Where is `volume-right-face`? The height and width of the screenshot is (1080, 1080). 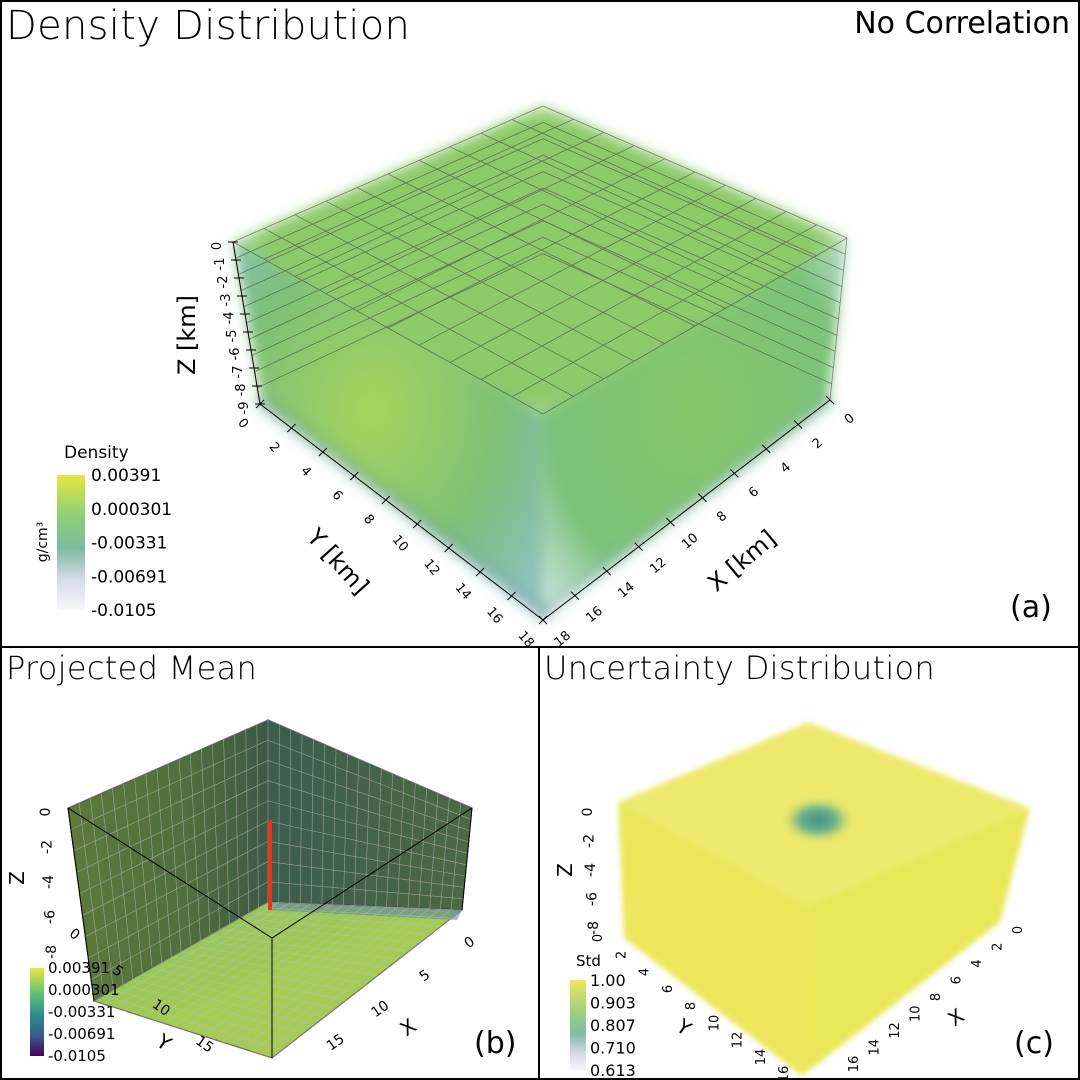
volume-right-face is located at coordinates (695, 426).